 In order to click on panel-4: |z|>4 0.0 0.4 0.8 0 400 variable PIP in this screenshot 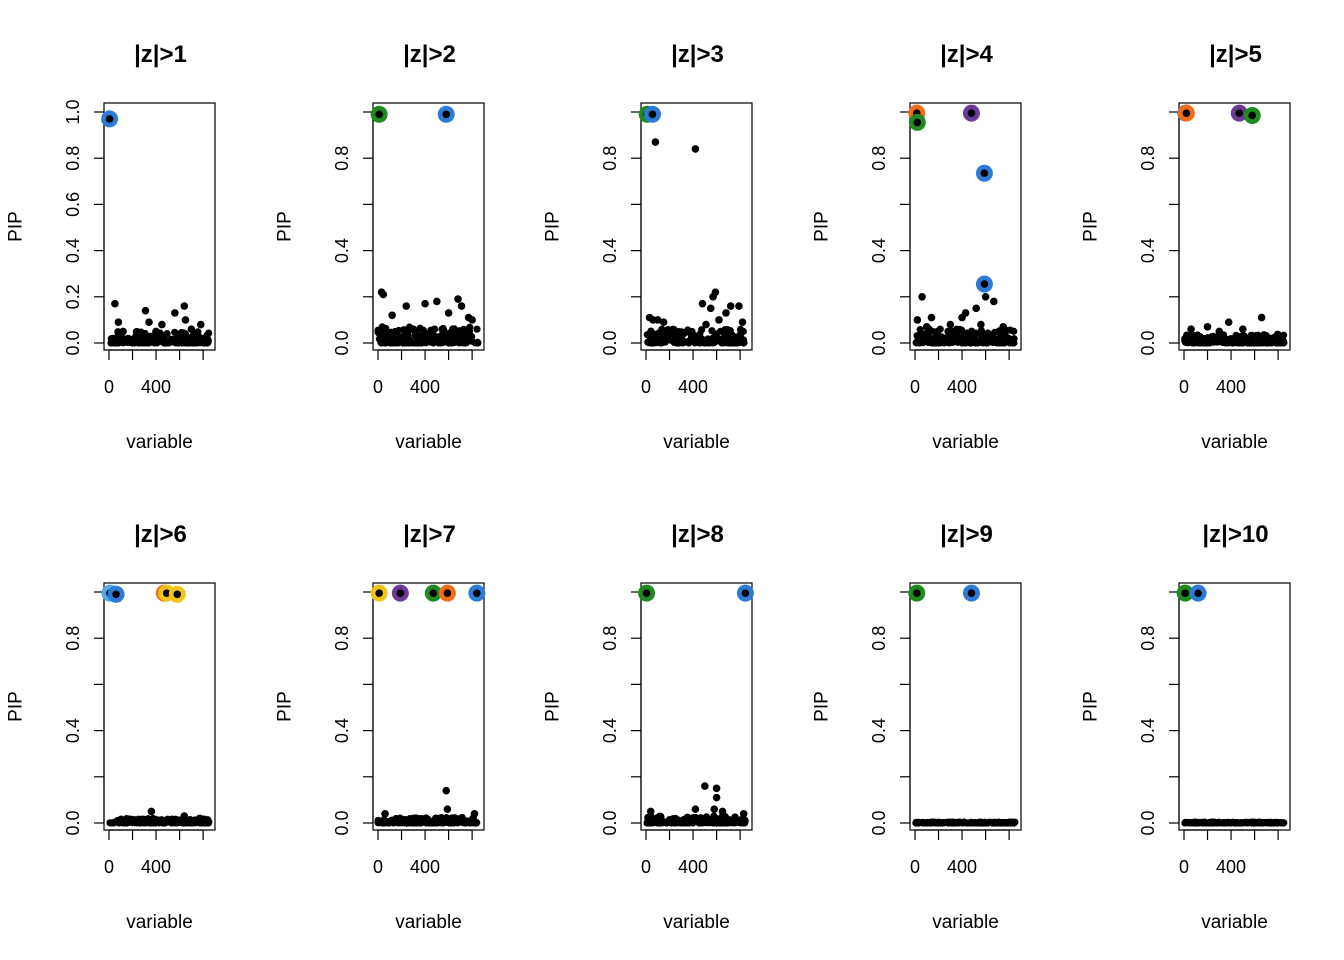, I will do `click(917, 247)`.